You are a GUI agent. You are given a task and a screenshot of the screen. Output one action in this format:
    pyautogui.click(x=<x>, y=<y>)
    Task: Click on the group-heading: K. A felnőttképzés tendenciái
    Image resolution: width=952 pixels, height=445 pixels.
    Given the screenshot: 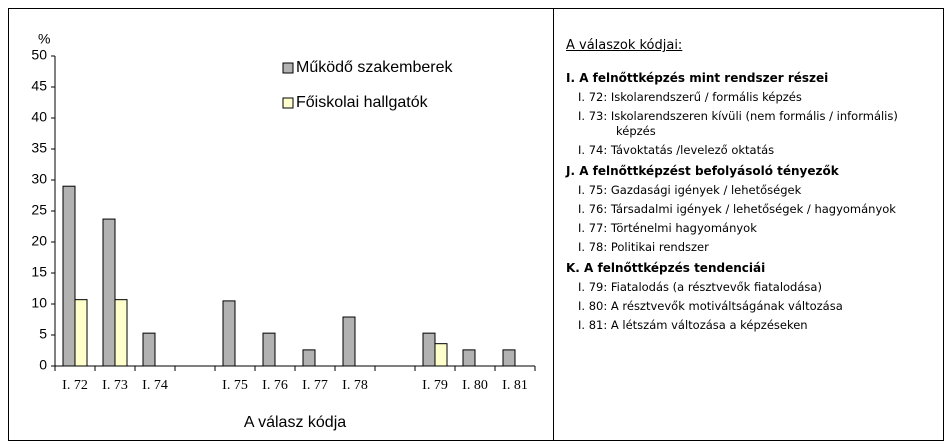 What is the action you would take?
    pyautogui.click(x=666, y=268)
    